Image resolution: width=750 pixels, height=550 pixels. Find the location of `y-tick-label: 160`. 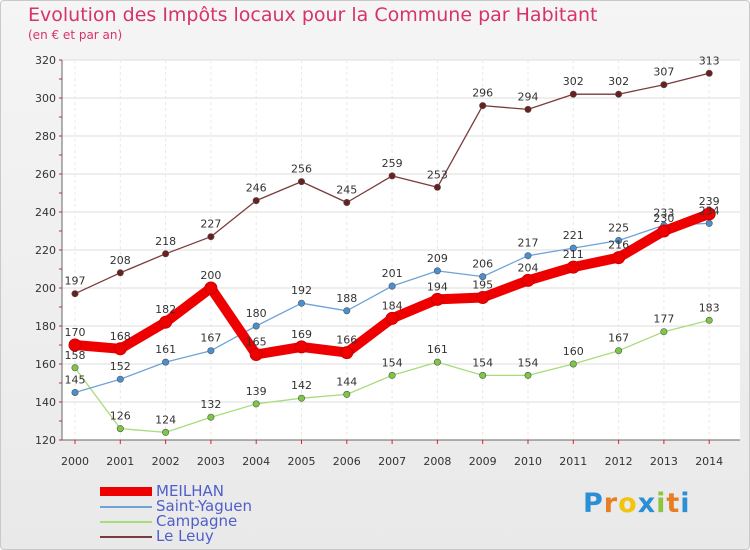

y-tick-label: 160 is located at coordinates (45, 364).